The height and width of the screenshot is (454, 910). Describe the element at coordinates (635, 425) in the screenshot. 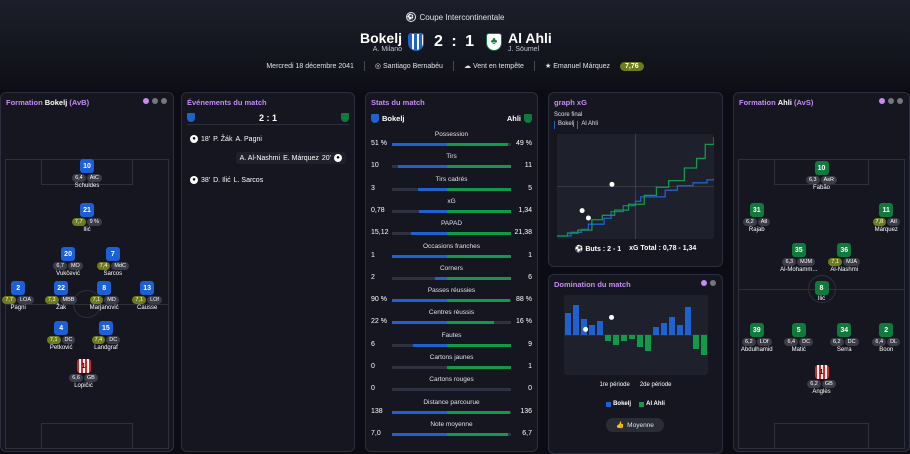

I see `average-button: 👍 Moyenne` at that location.